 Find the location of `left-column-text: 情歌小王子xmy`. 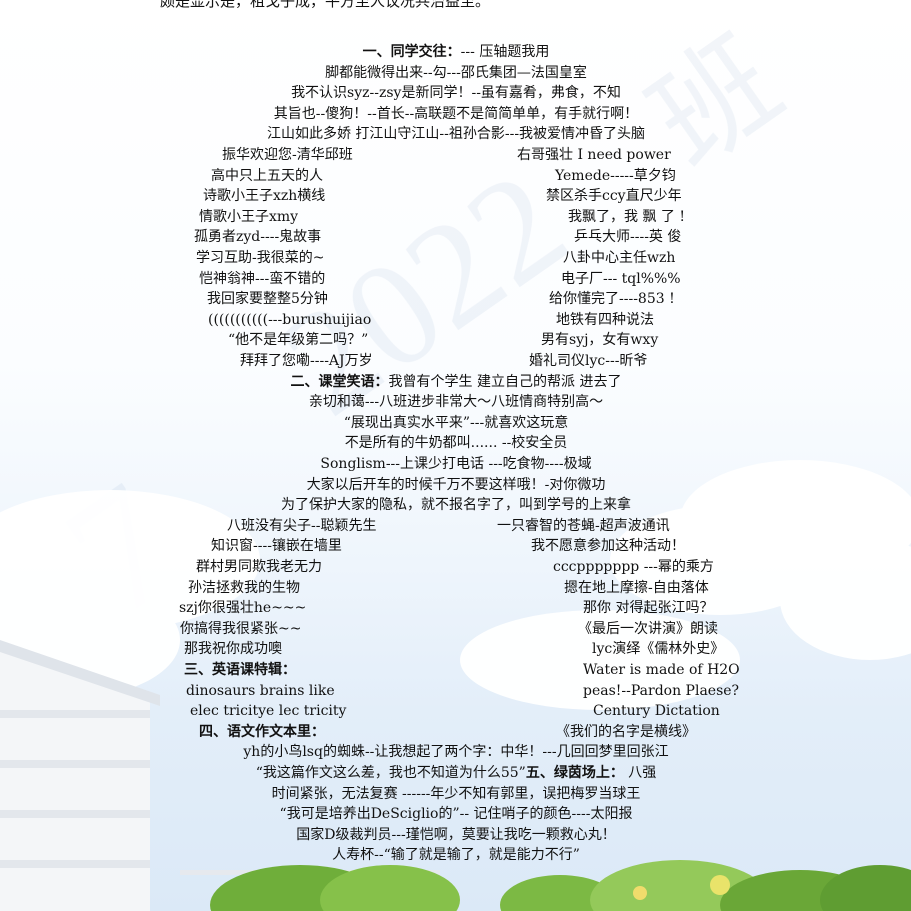

left-column-text: 情歌小王子xmy is located at coordinates (249, 216).